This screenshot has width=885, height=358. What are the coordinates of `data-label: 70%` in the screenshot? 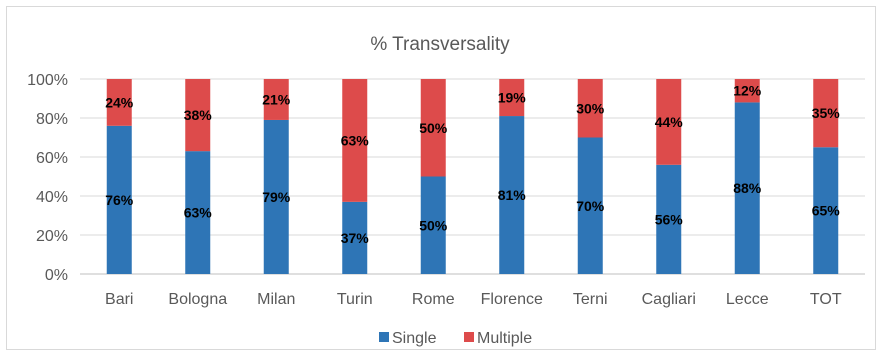 It's located at (590, 206).